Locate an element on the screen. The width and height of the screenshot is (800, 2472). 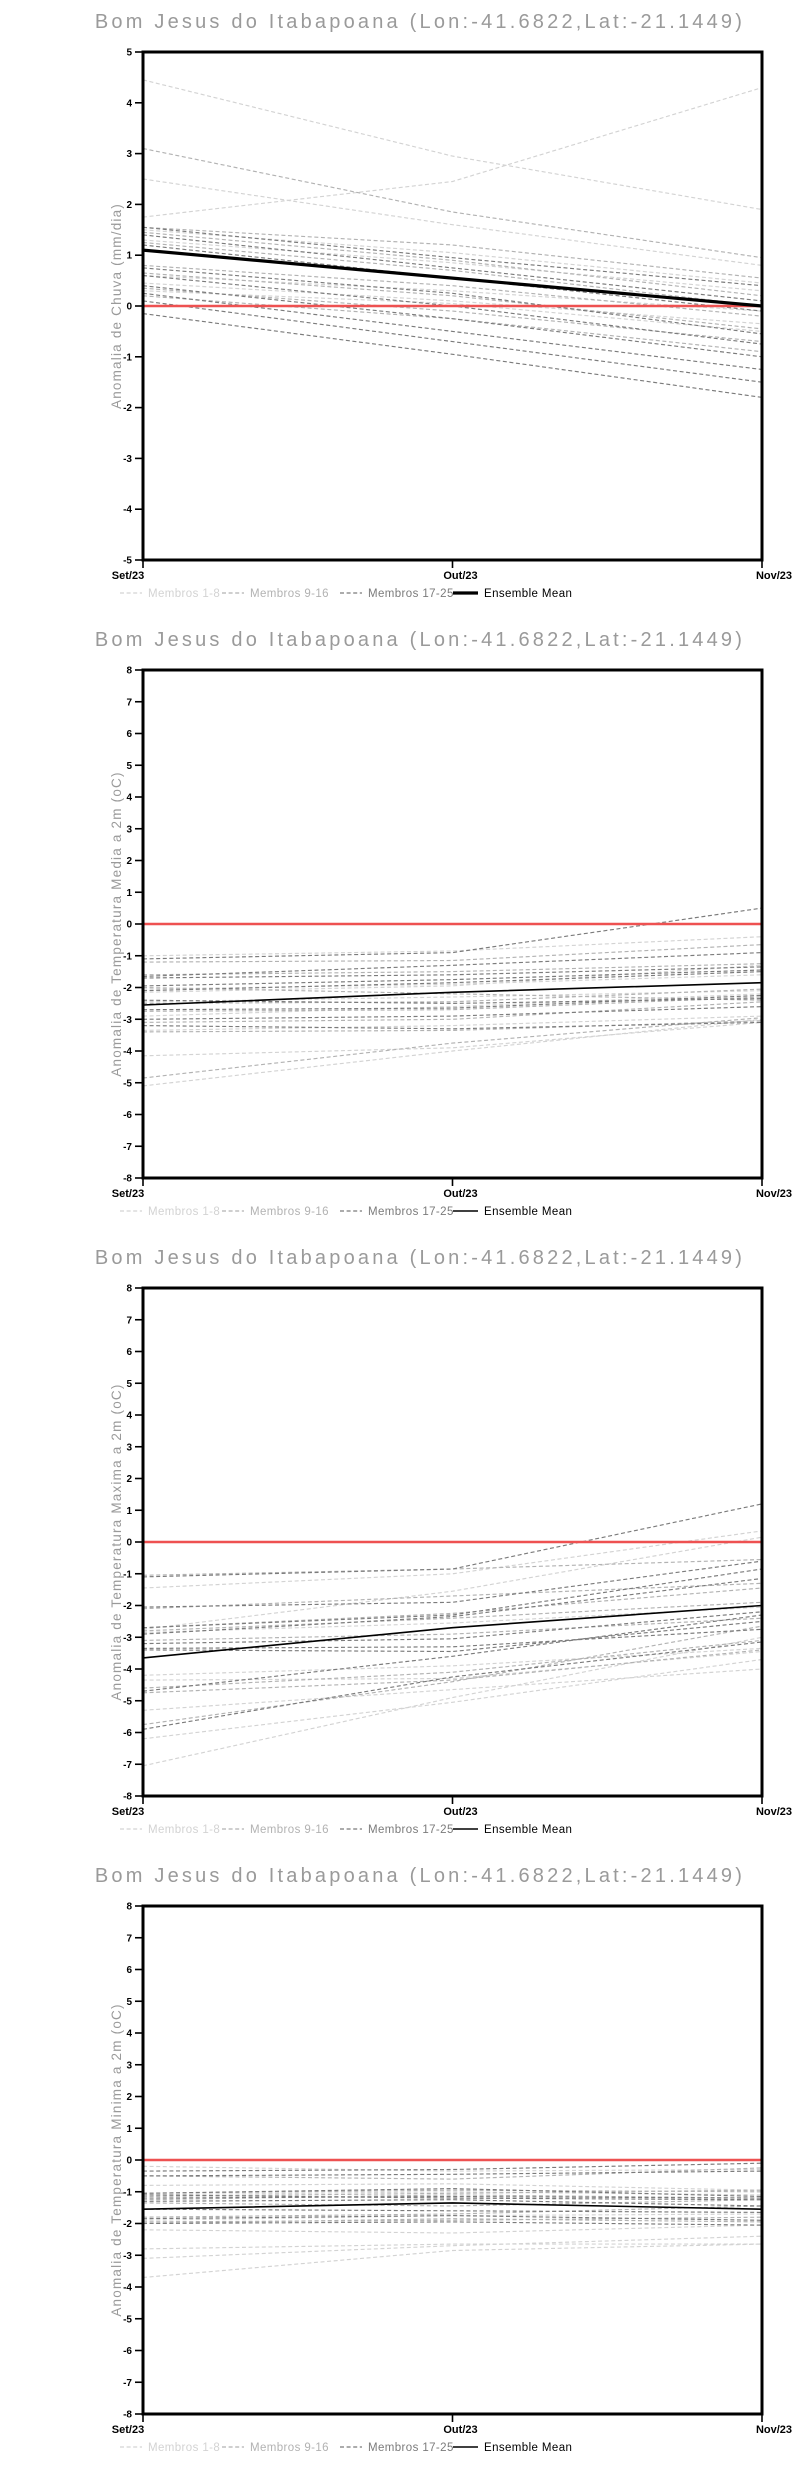
y-tick-label: 6 is located at coordinates (129, 1352).